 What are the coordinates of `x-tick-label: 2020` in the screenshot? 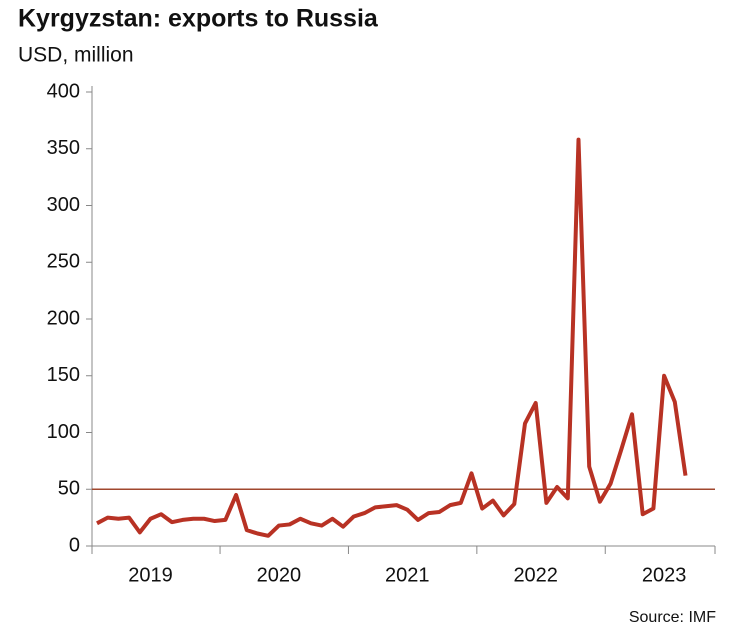 It's located at (279, 575).